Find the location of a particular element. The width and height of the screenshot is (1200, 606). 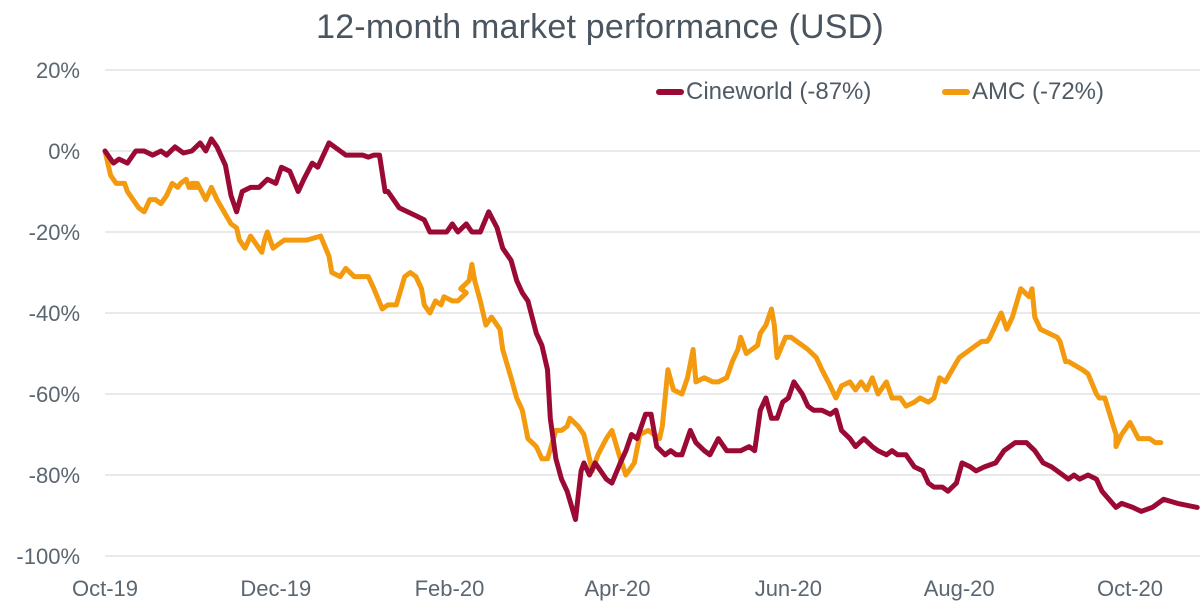

x-tick-label: Oct-19 is located at coordinates (105, 588).